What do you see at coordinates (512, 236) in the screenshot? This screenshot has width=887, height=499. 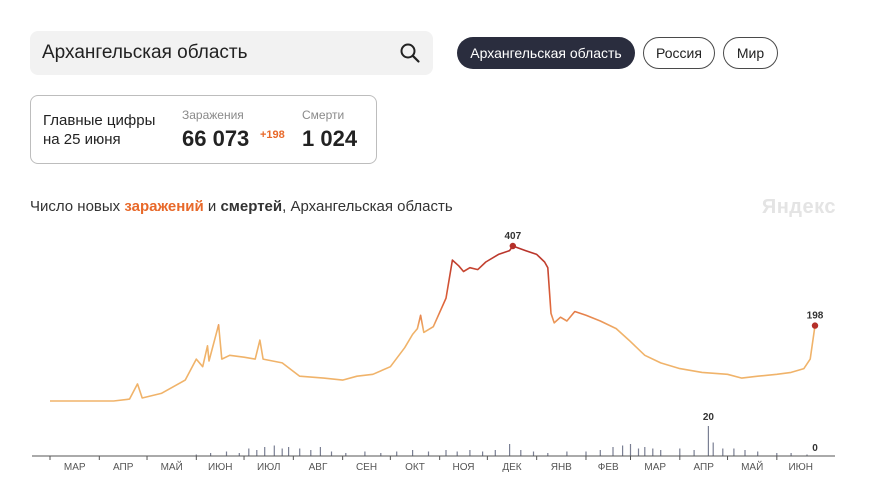 I see `infections-peak-label: 407` at bounding box center [512, 236].